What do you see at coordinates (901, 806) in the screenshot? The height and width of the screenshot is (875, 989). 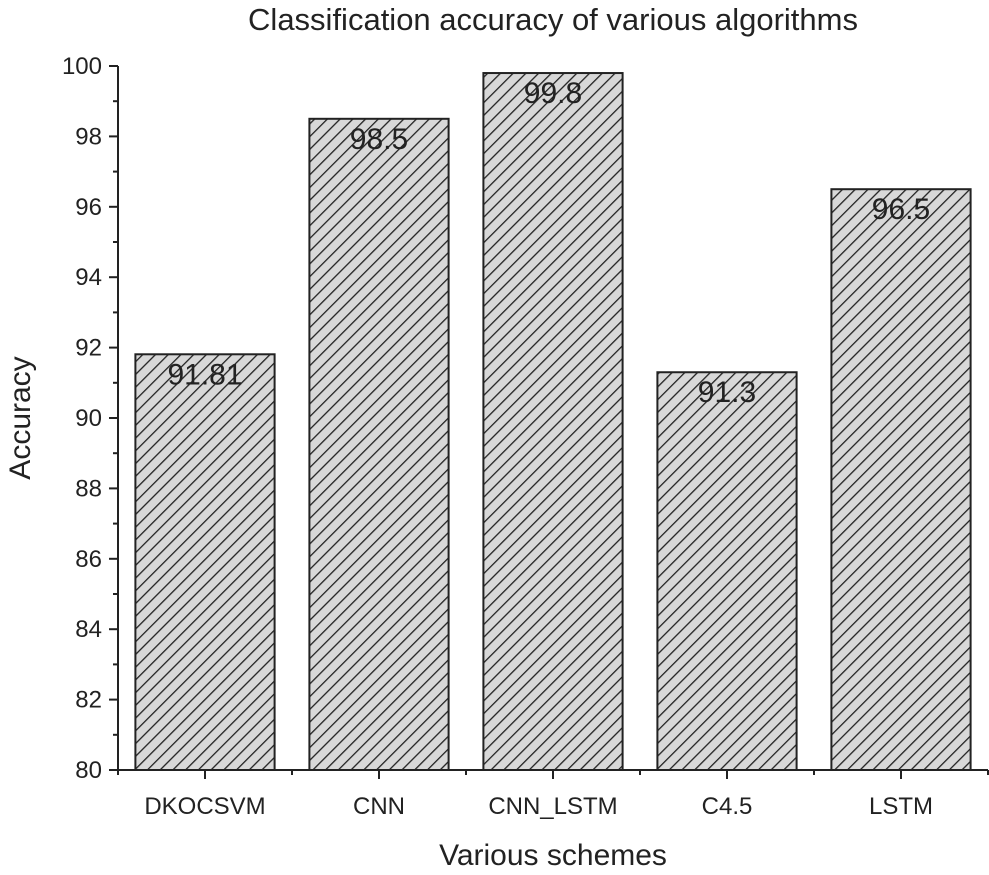 I see `x-tick-label: LSTM` at bounding box center [901, 806].